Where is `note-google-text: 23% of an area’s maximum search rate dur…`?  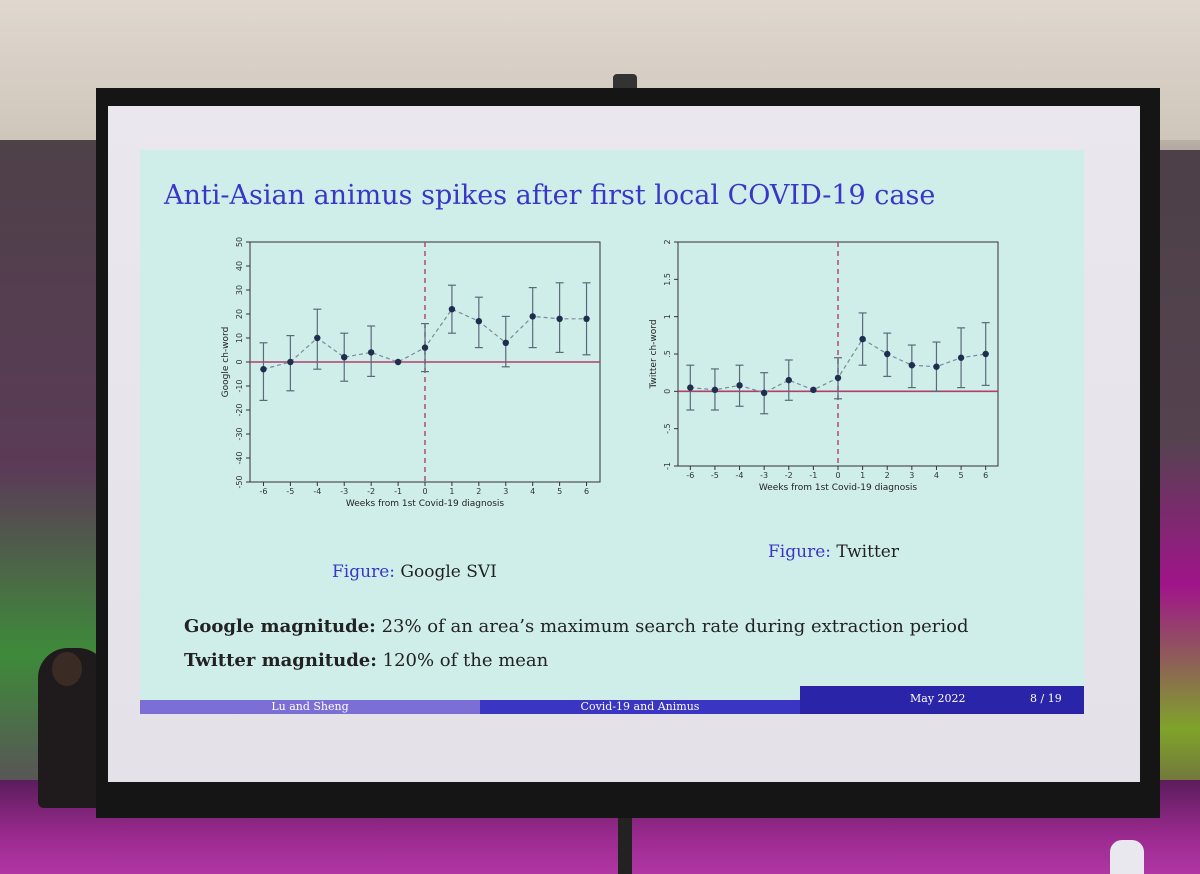
note-google-text: 23% of an area’s maximum search rate dur… is located at coordinates (672, 626).